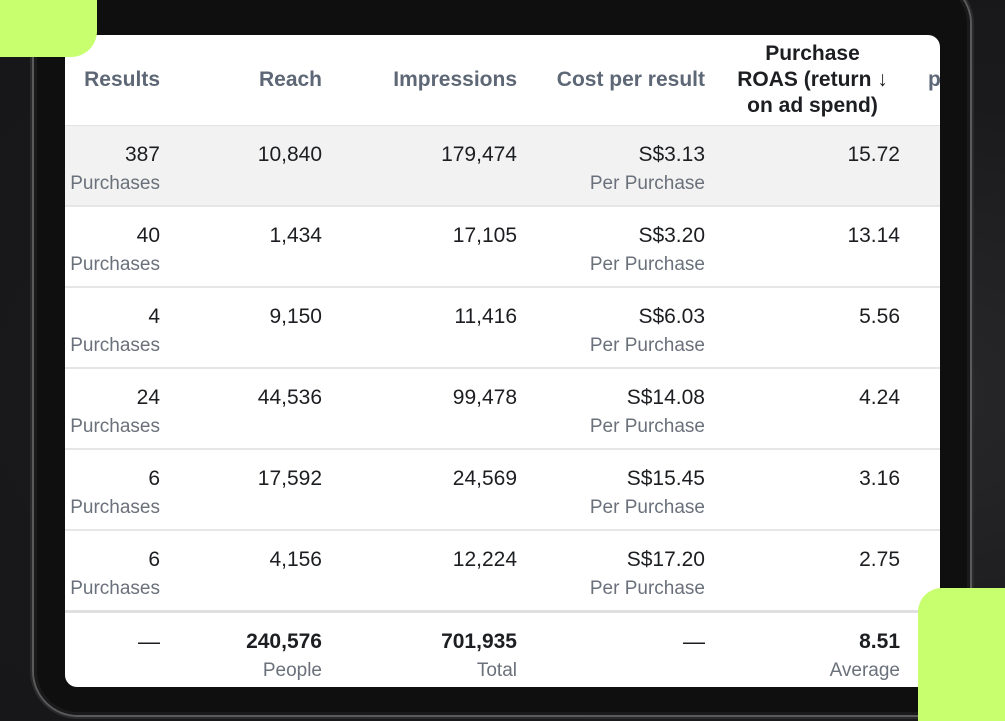 The width and height of the screenshot is (1005, 721). I want to click on cell-reach: 10,840, so click(289, 154).